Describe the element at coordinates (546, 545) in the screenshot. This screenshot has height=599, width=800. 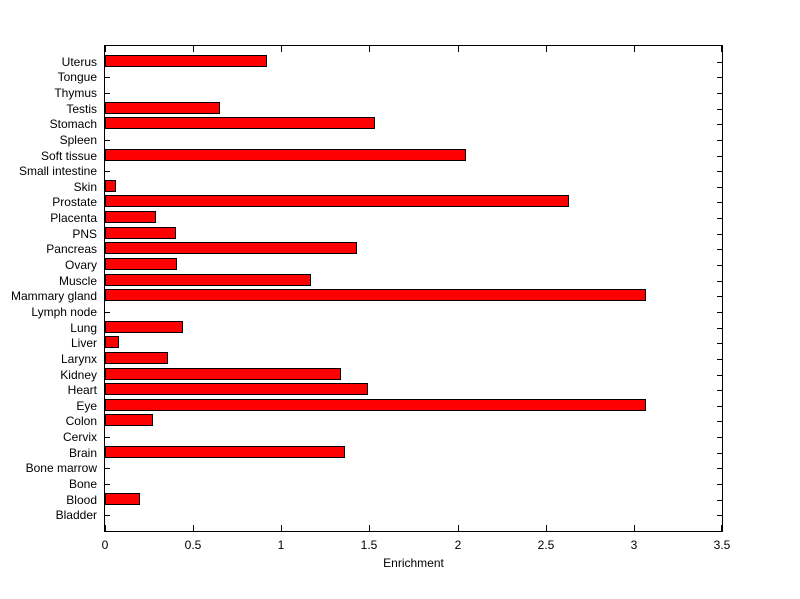
I see `x-tick-label: 2.5` at that location.